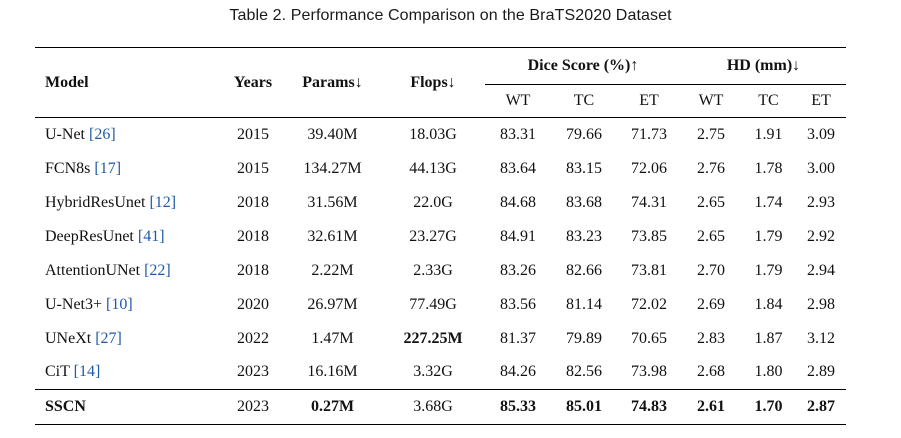 This screenshot has width=901, height=438. What do you see at coordinates (253, 202) in the screenshot?
I see `year-cell: 2018` at bounding box center [253, 202].